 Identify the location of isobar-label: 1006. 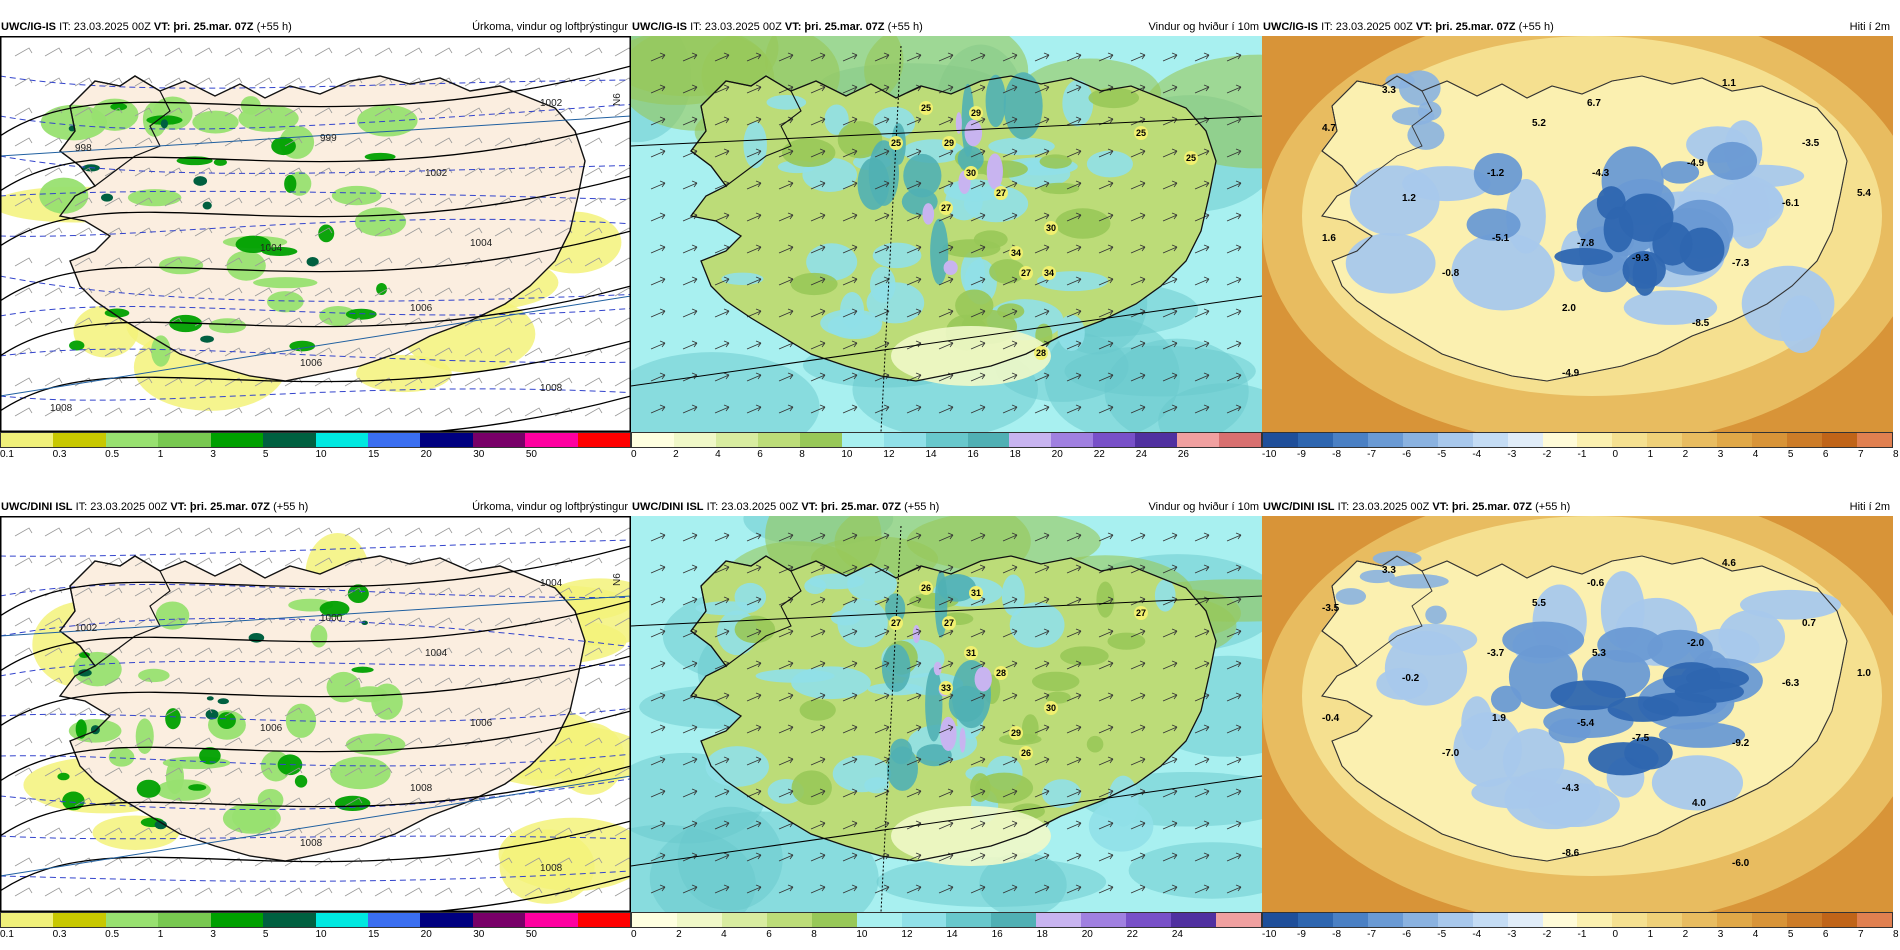
(271, 728).